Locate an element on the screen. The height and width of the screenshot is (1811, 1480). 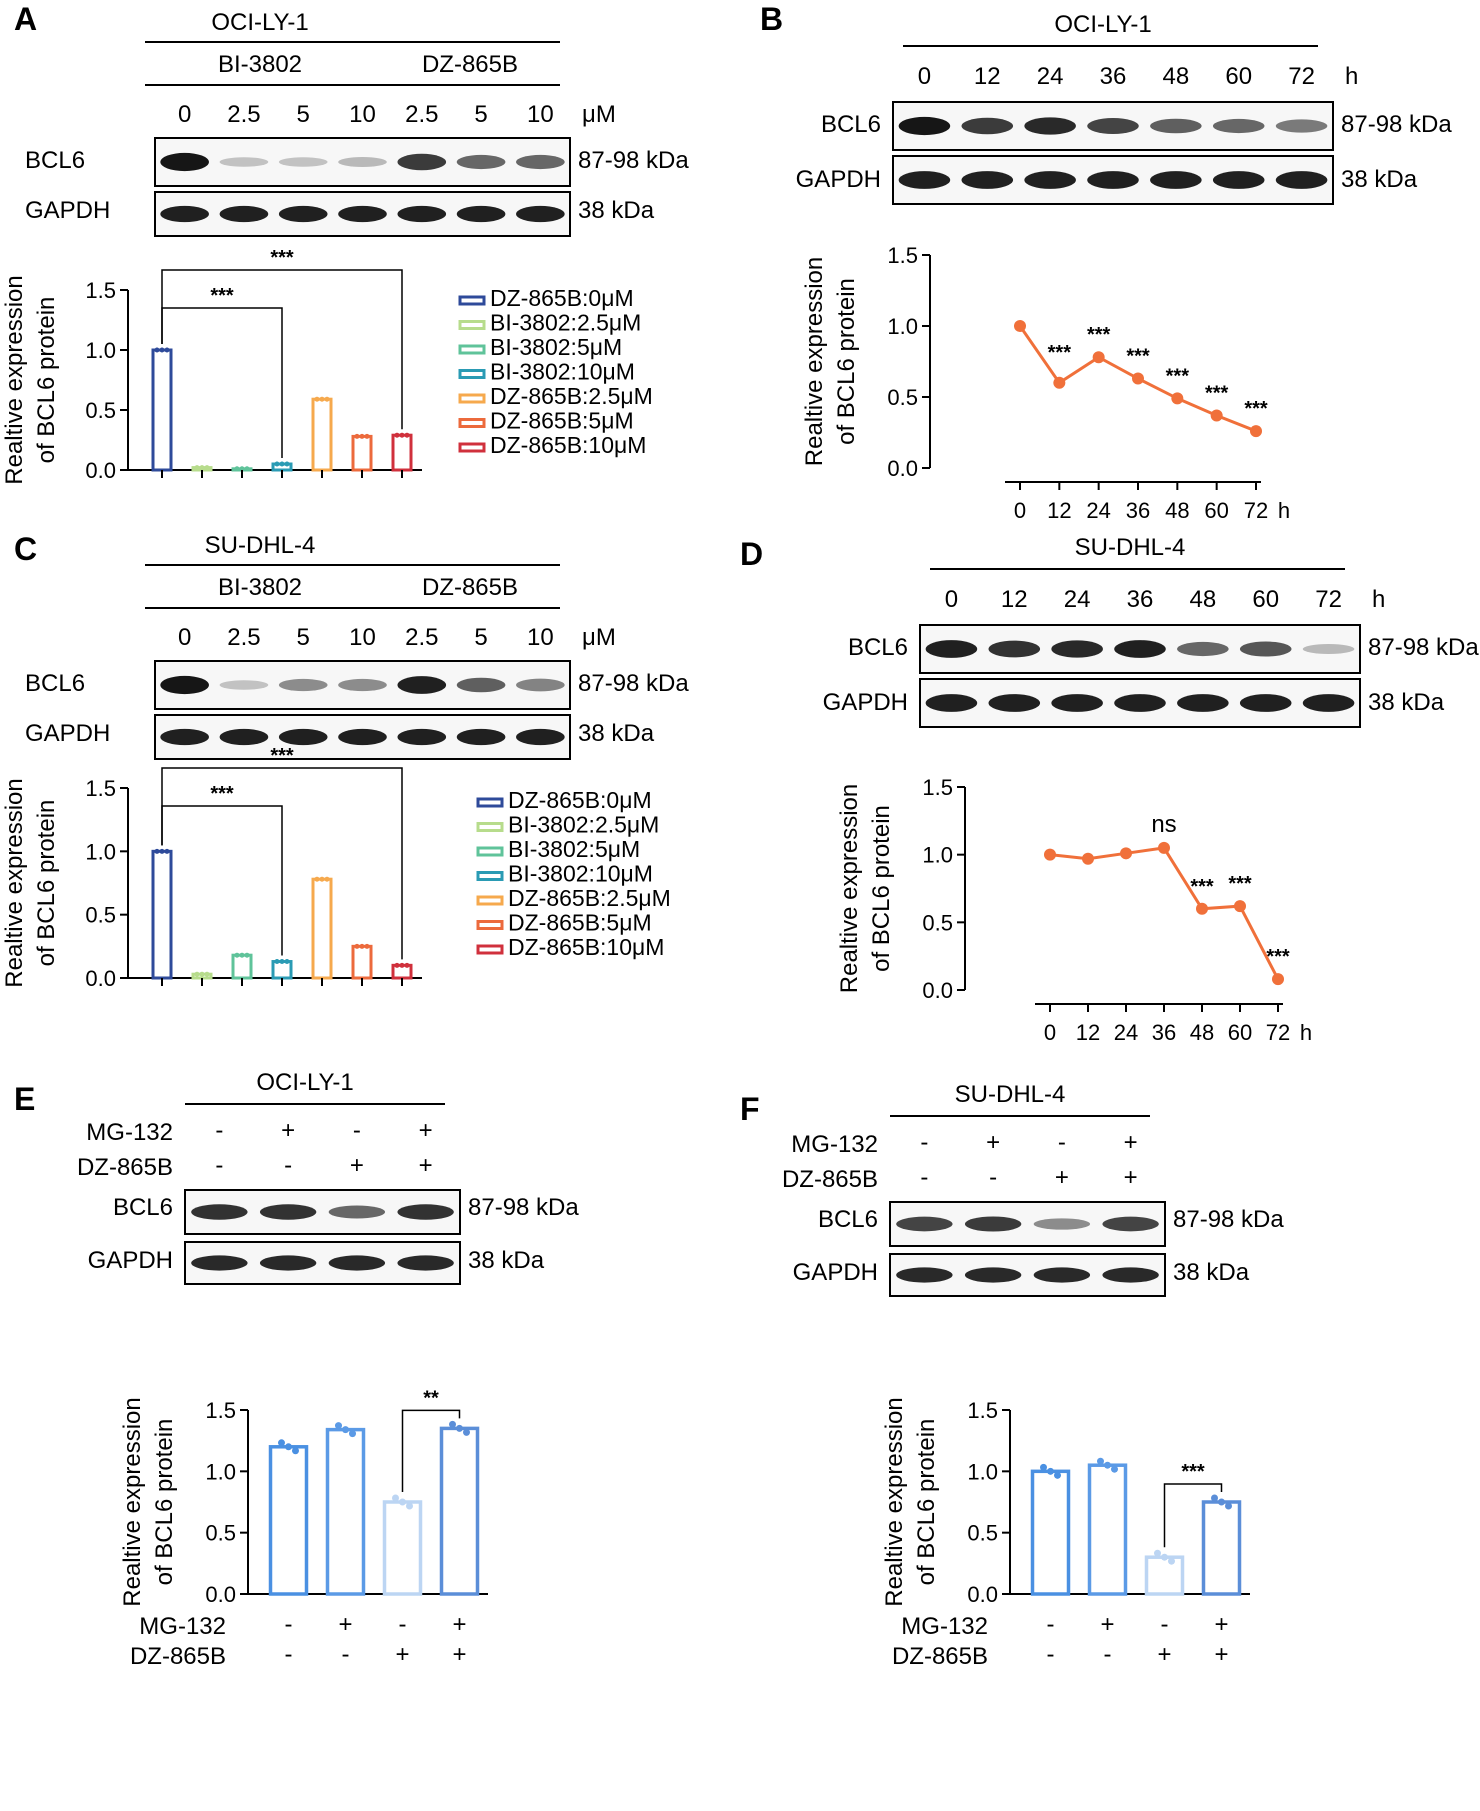
bar-DZ-865B:0μM is located at coordinates (162, 914).